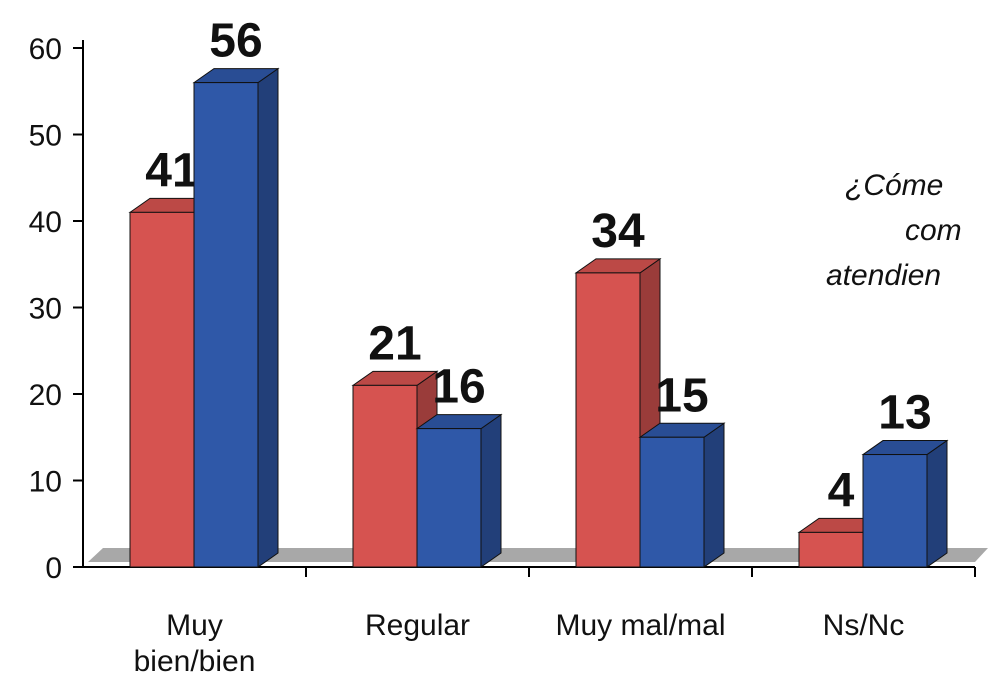 Image resolution: width=988 pixels, height=685 pixels. Describe the element at coordinates (863, 625) in the screenshot. I see `x-tick-label: Ns/Nc` at that location.